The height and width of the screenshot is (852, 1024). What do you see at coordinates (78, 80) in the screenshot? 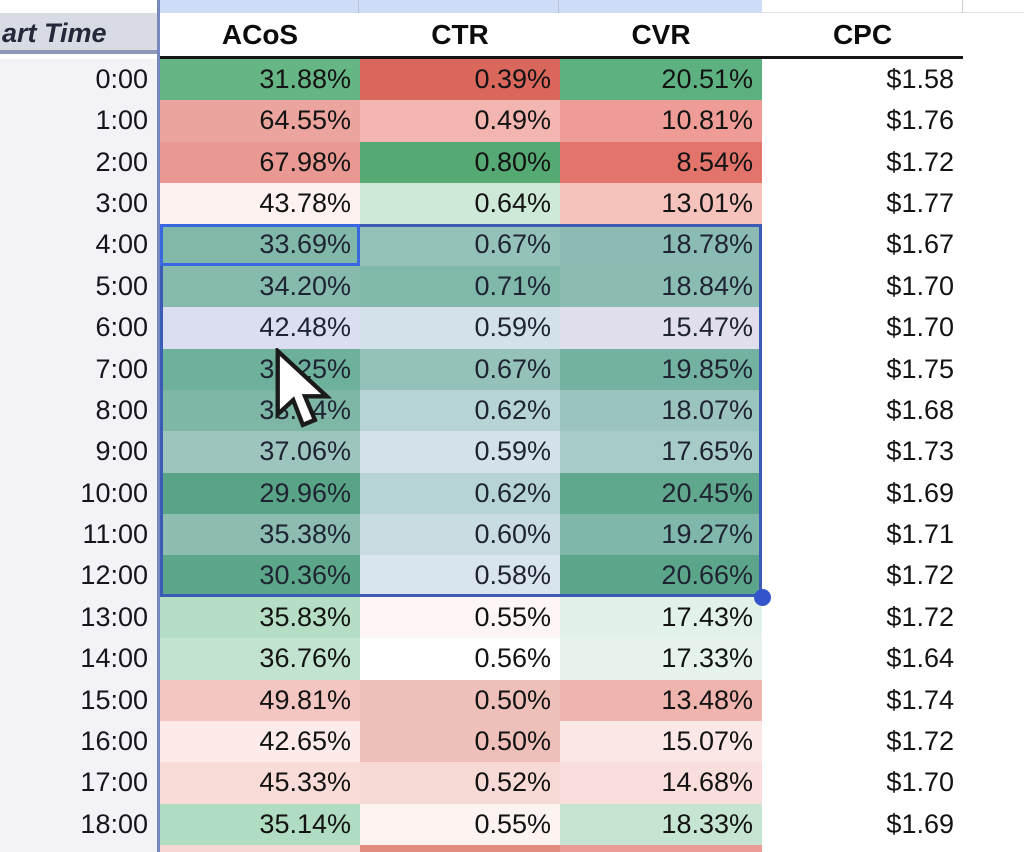
I see `time-cell: 0:00` at bounding box center [78, 80].